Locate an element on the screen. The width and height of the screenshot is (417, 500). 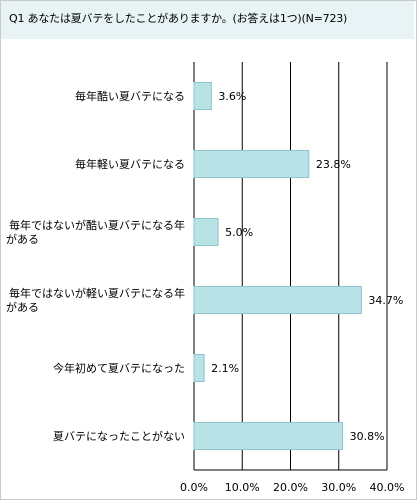
category-label: 毎年ではないが軽い夏バテになる年 is located at coordinates (97, 293).